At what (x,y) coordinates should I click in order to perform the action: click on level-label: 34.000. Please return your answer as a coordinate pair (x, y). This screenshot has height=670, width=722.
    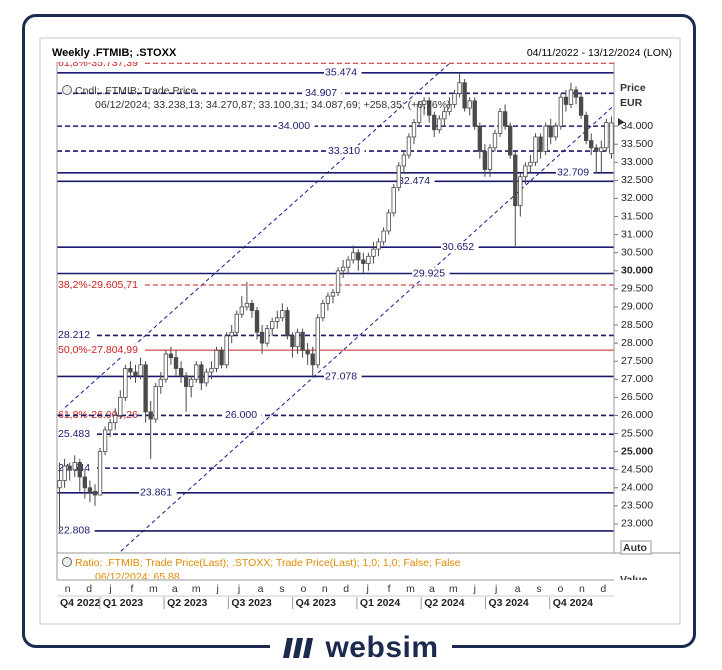
    Looking at the image, I should click on (294, 126).